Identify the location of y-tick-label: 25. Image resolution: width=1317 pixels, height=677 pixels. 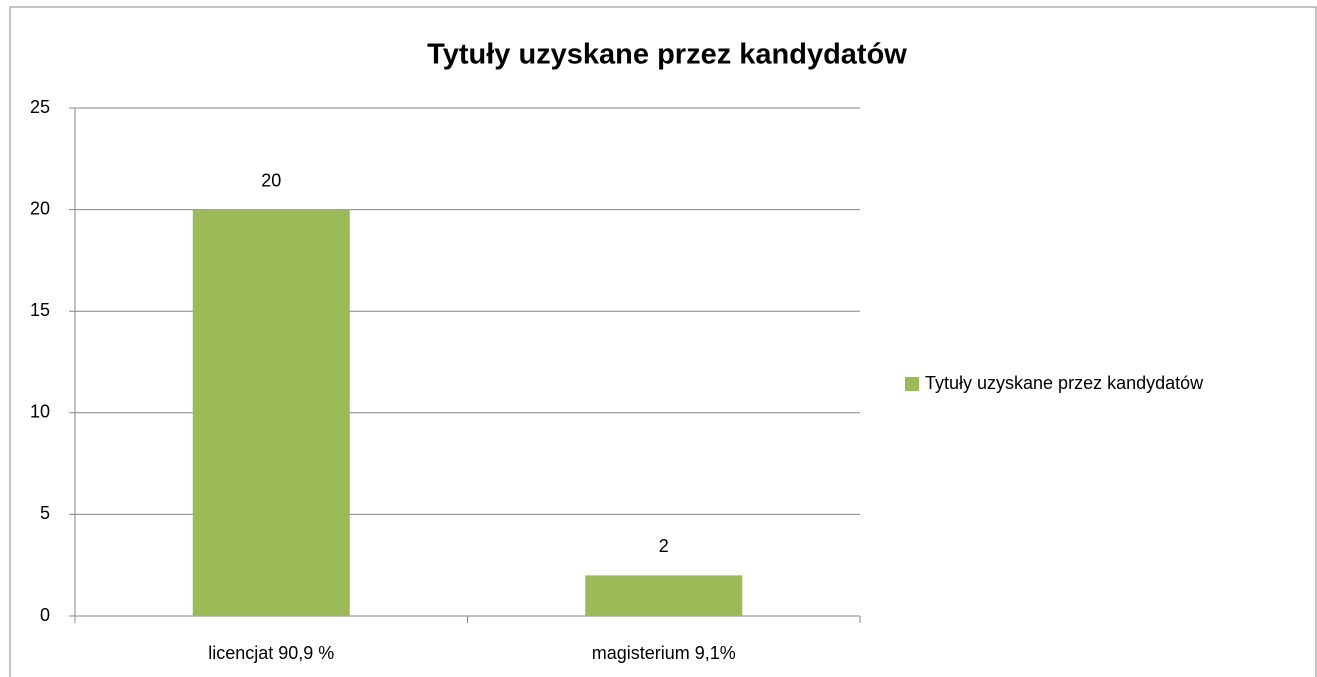
(40, 107).